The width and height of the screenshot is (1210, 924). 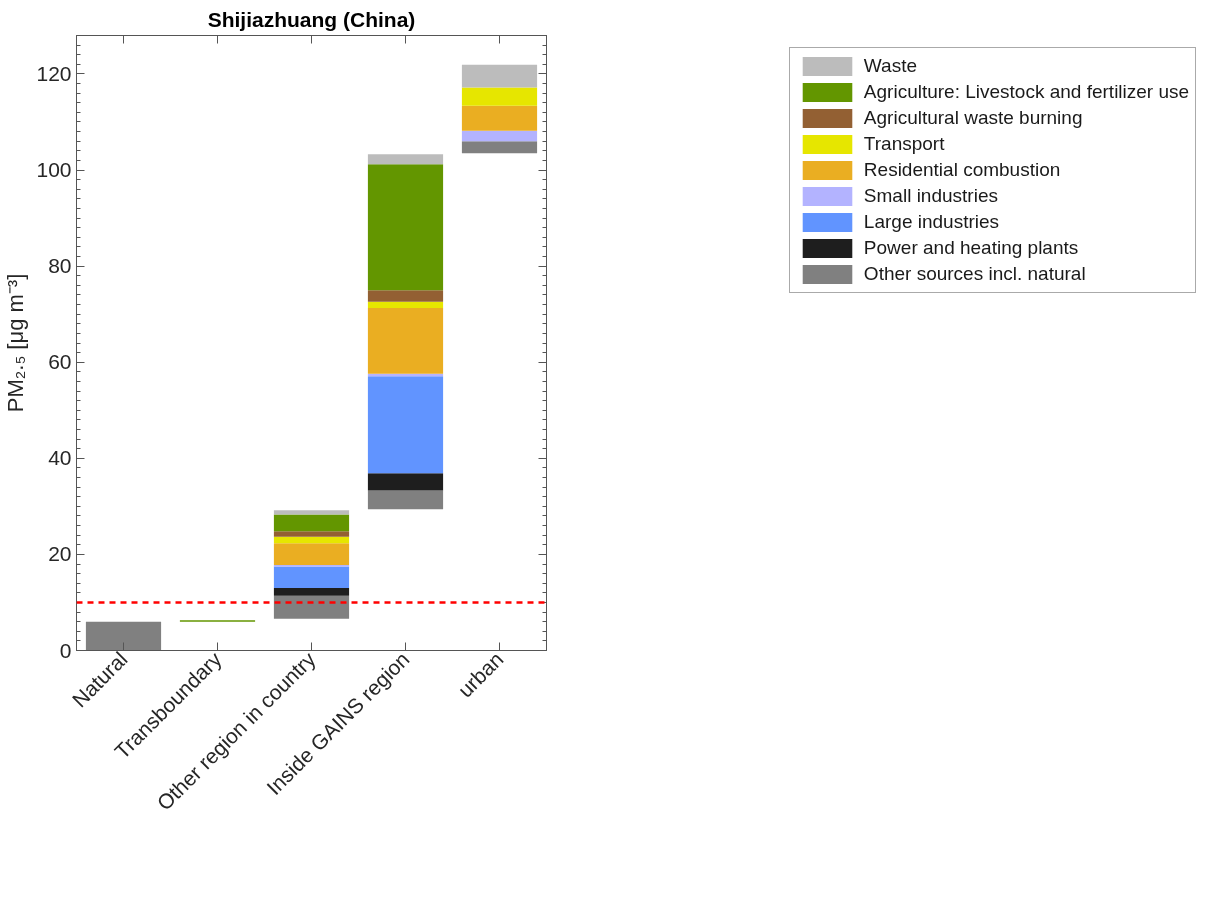 What do you see at coordinates (904, 144) in the screenshot?
I see `legend-label: Transport` at bounding box center [904, 144].